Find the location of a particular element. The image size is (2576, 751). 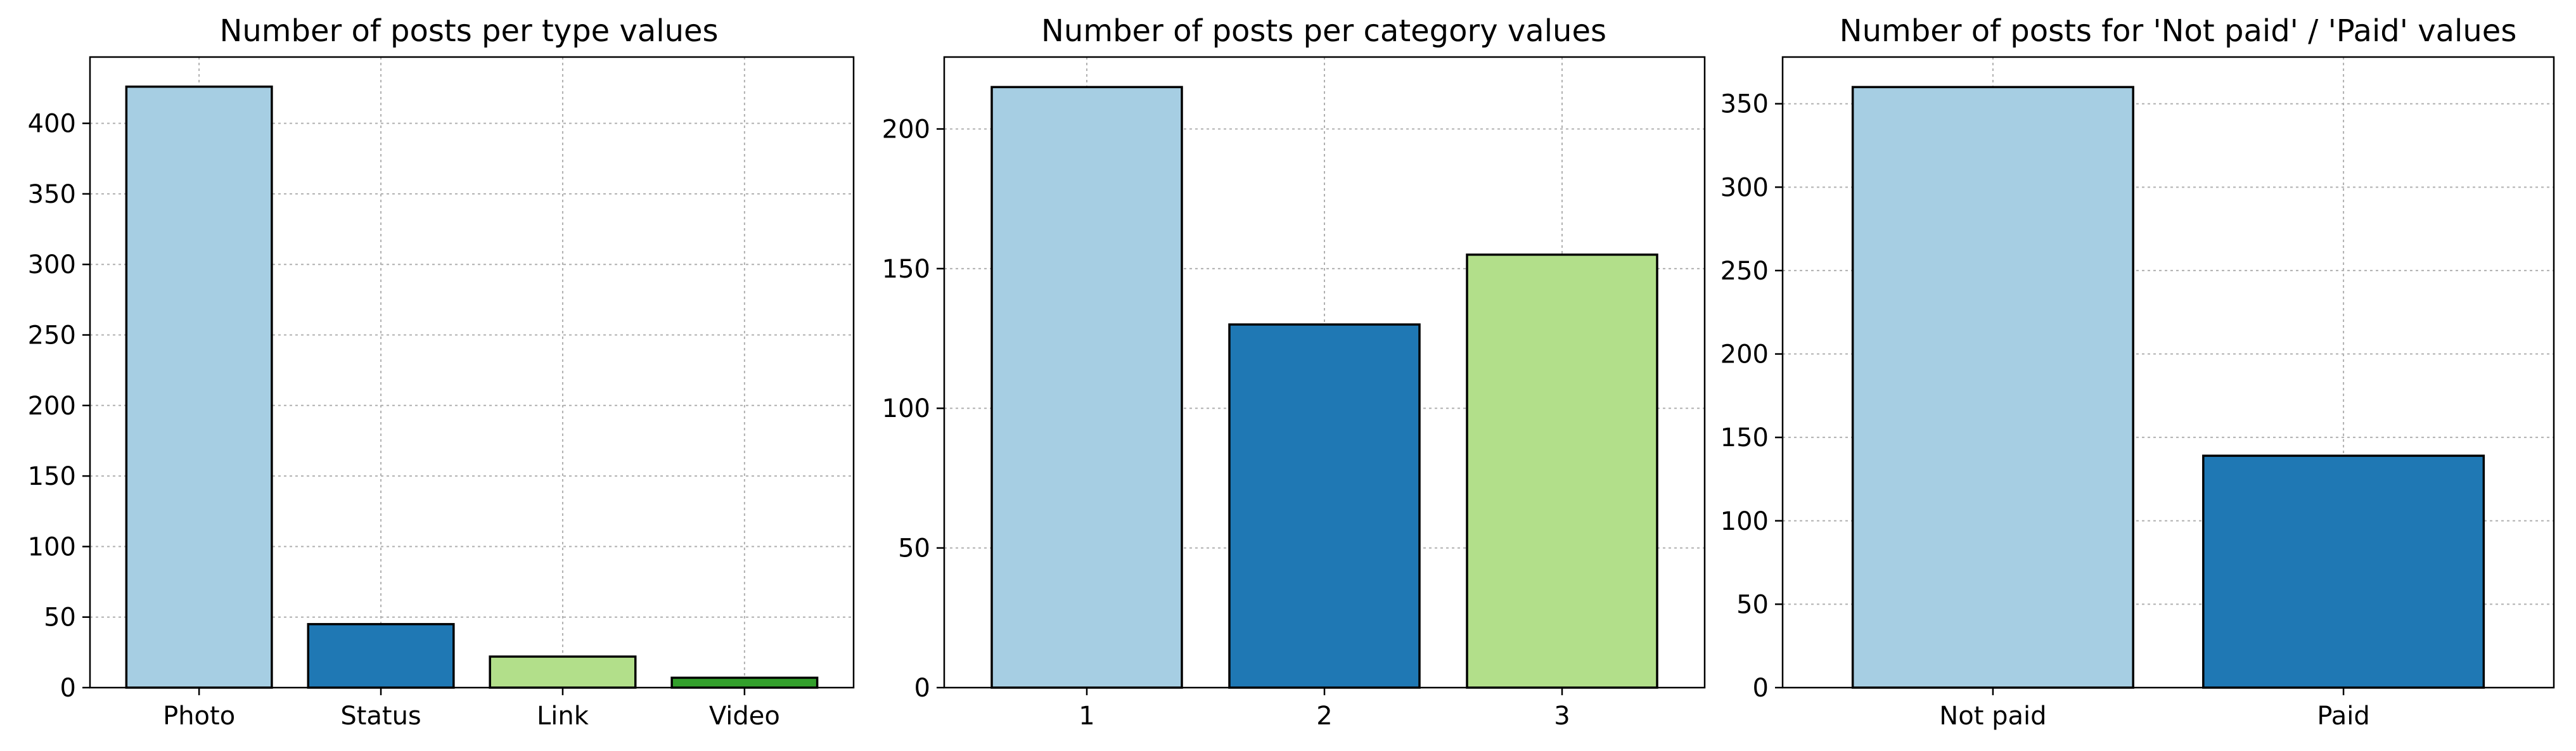

x-tick-label: Link is located at coordinates (563, 716).